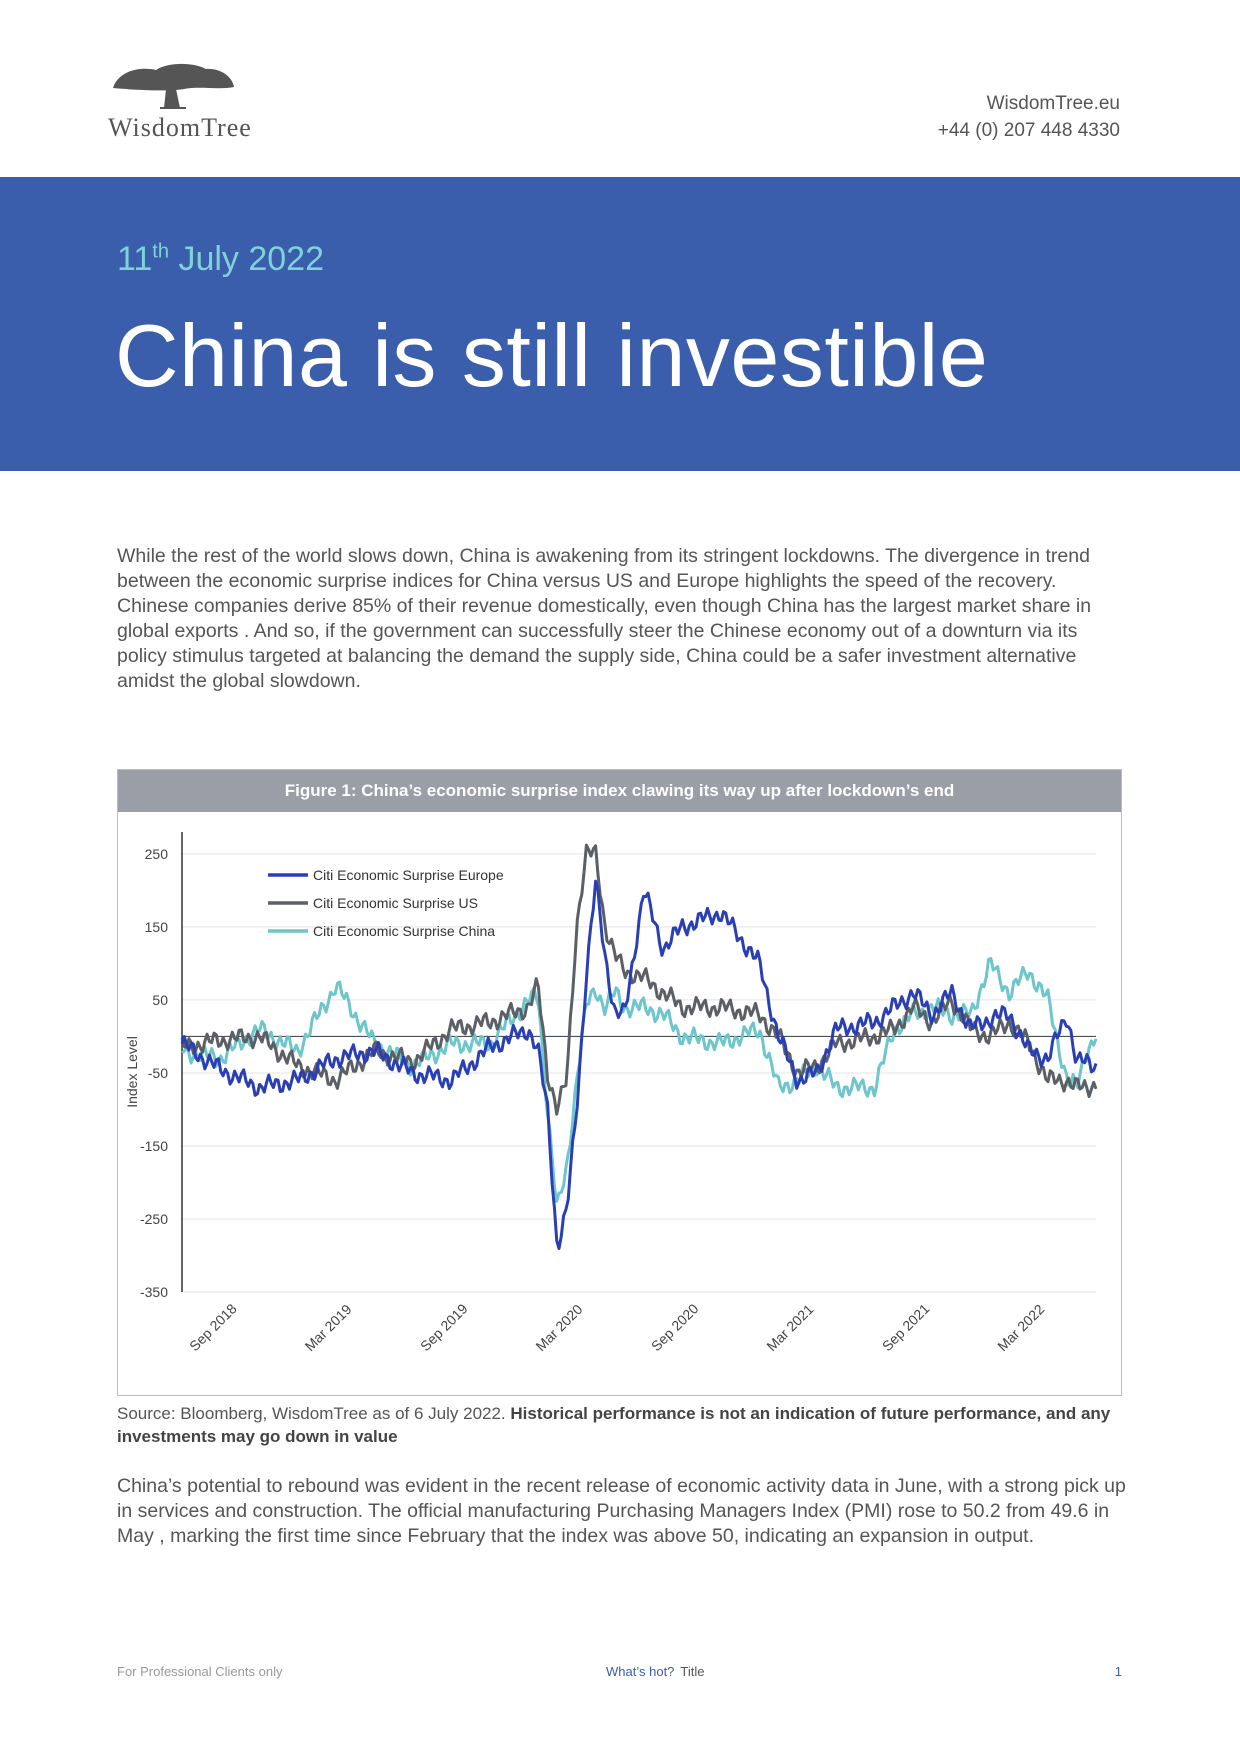 The width and height of the screenshot is (1240, 1754). What do you see at coordinates (444, 1327) in the screenshot?
I see `x-tick-label: Sep 2019` at bounding box center [444, 1327].